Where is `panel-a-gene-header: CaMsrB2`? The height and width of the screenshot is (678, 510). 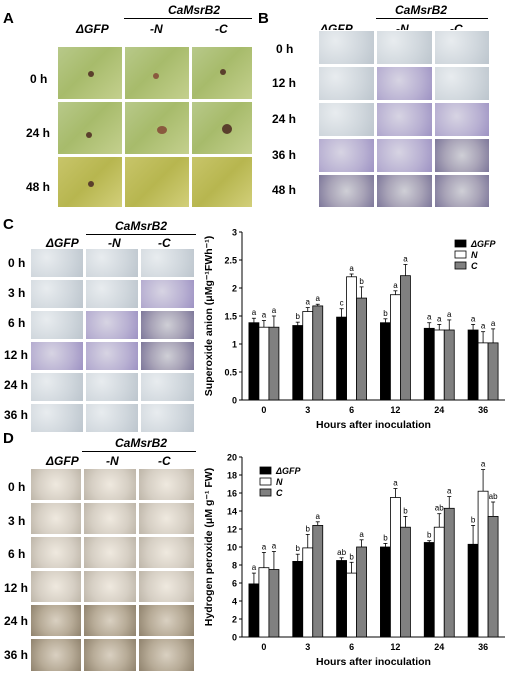 panel-a-gene-header: CaMsrB2 is located at coordinates (194, 10).